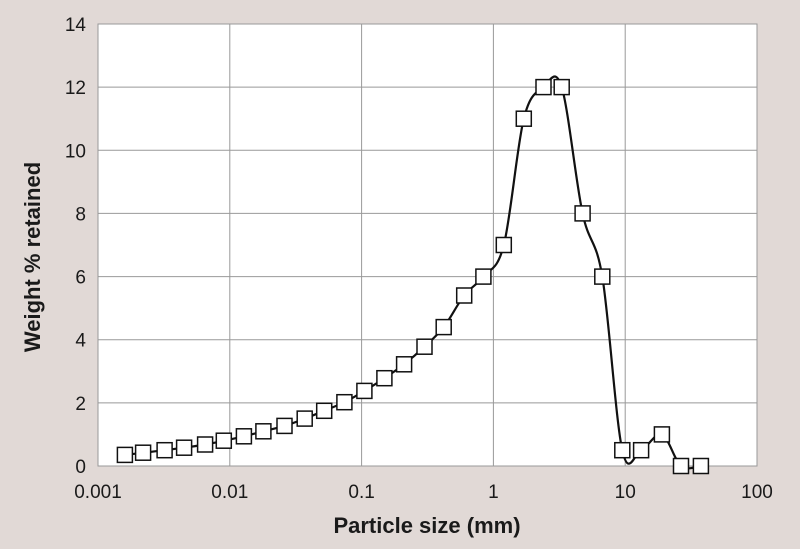  What do you see at coordinates (76, 25) in the screenshot?
I see `y-tick-label: 14` at bounding box center [76, 25].